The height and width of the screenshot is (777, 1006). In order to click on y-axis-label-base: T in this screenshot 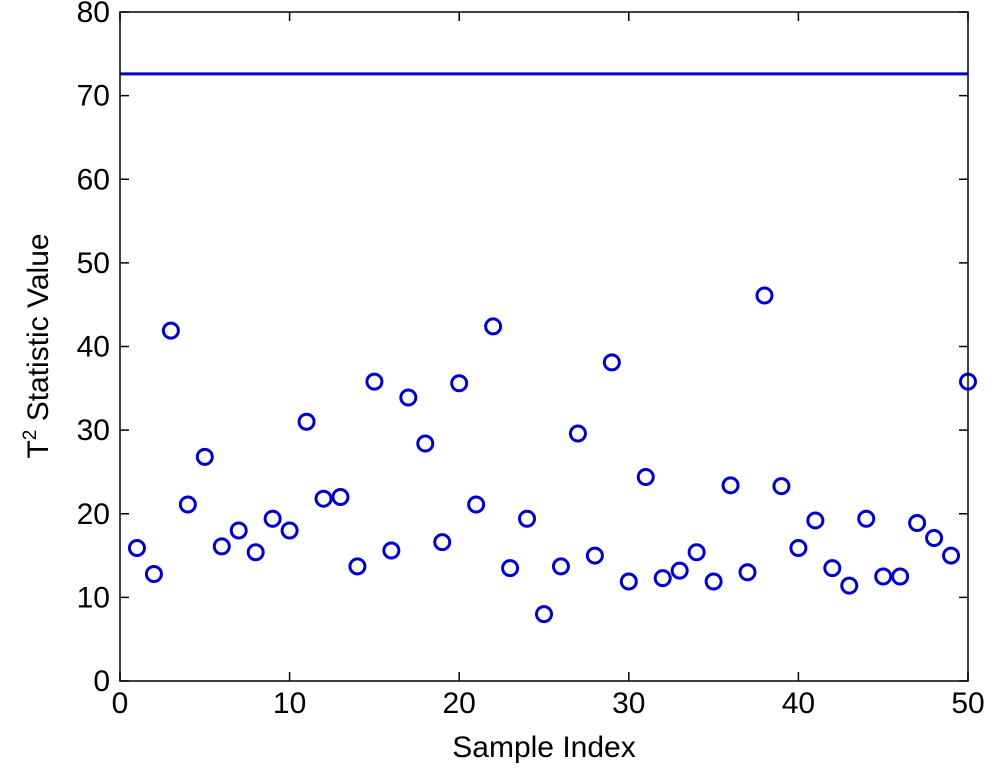, I will do `click(38, 449)`.